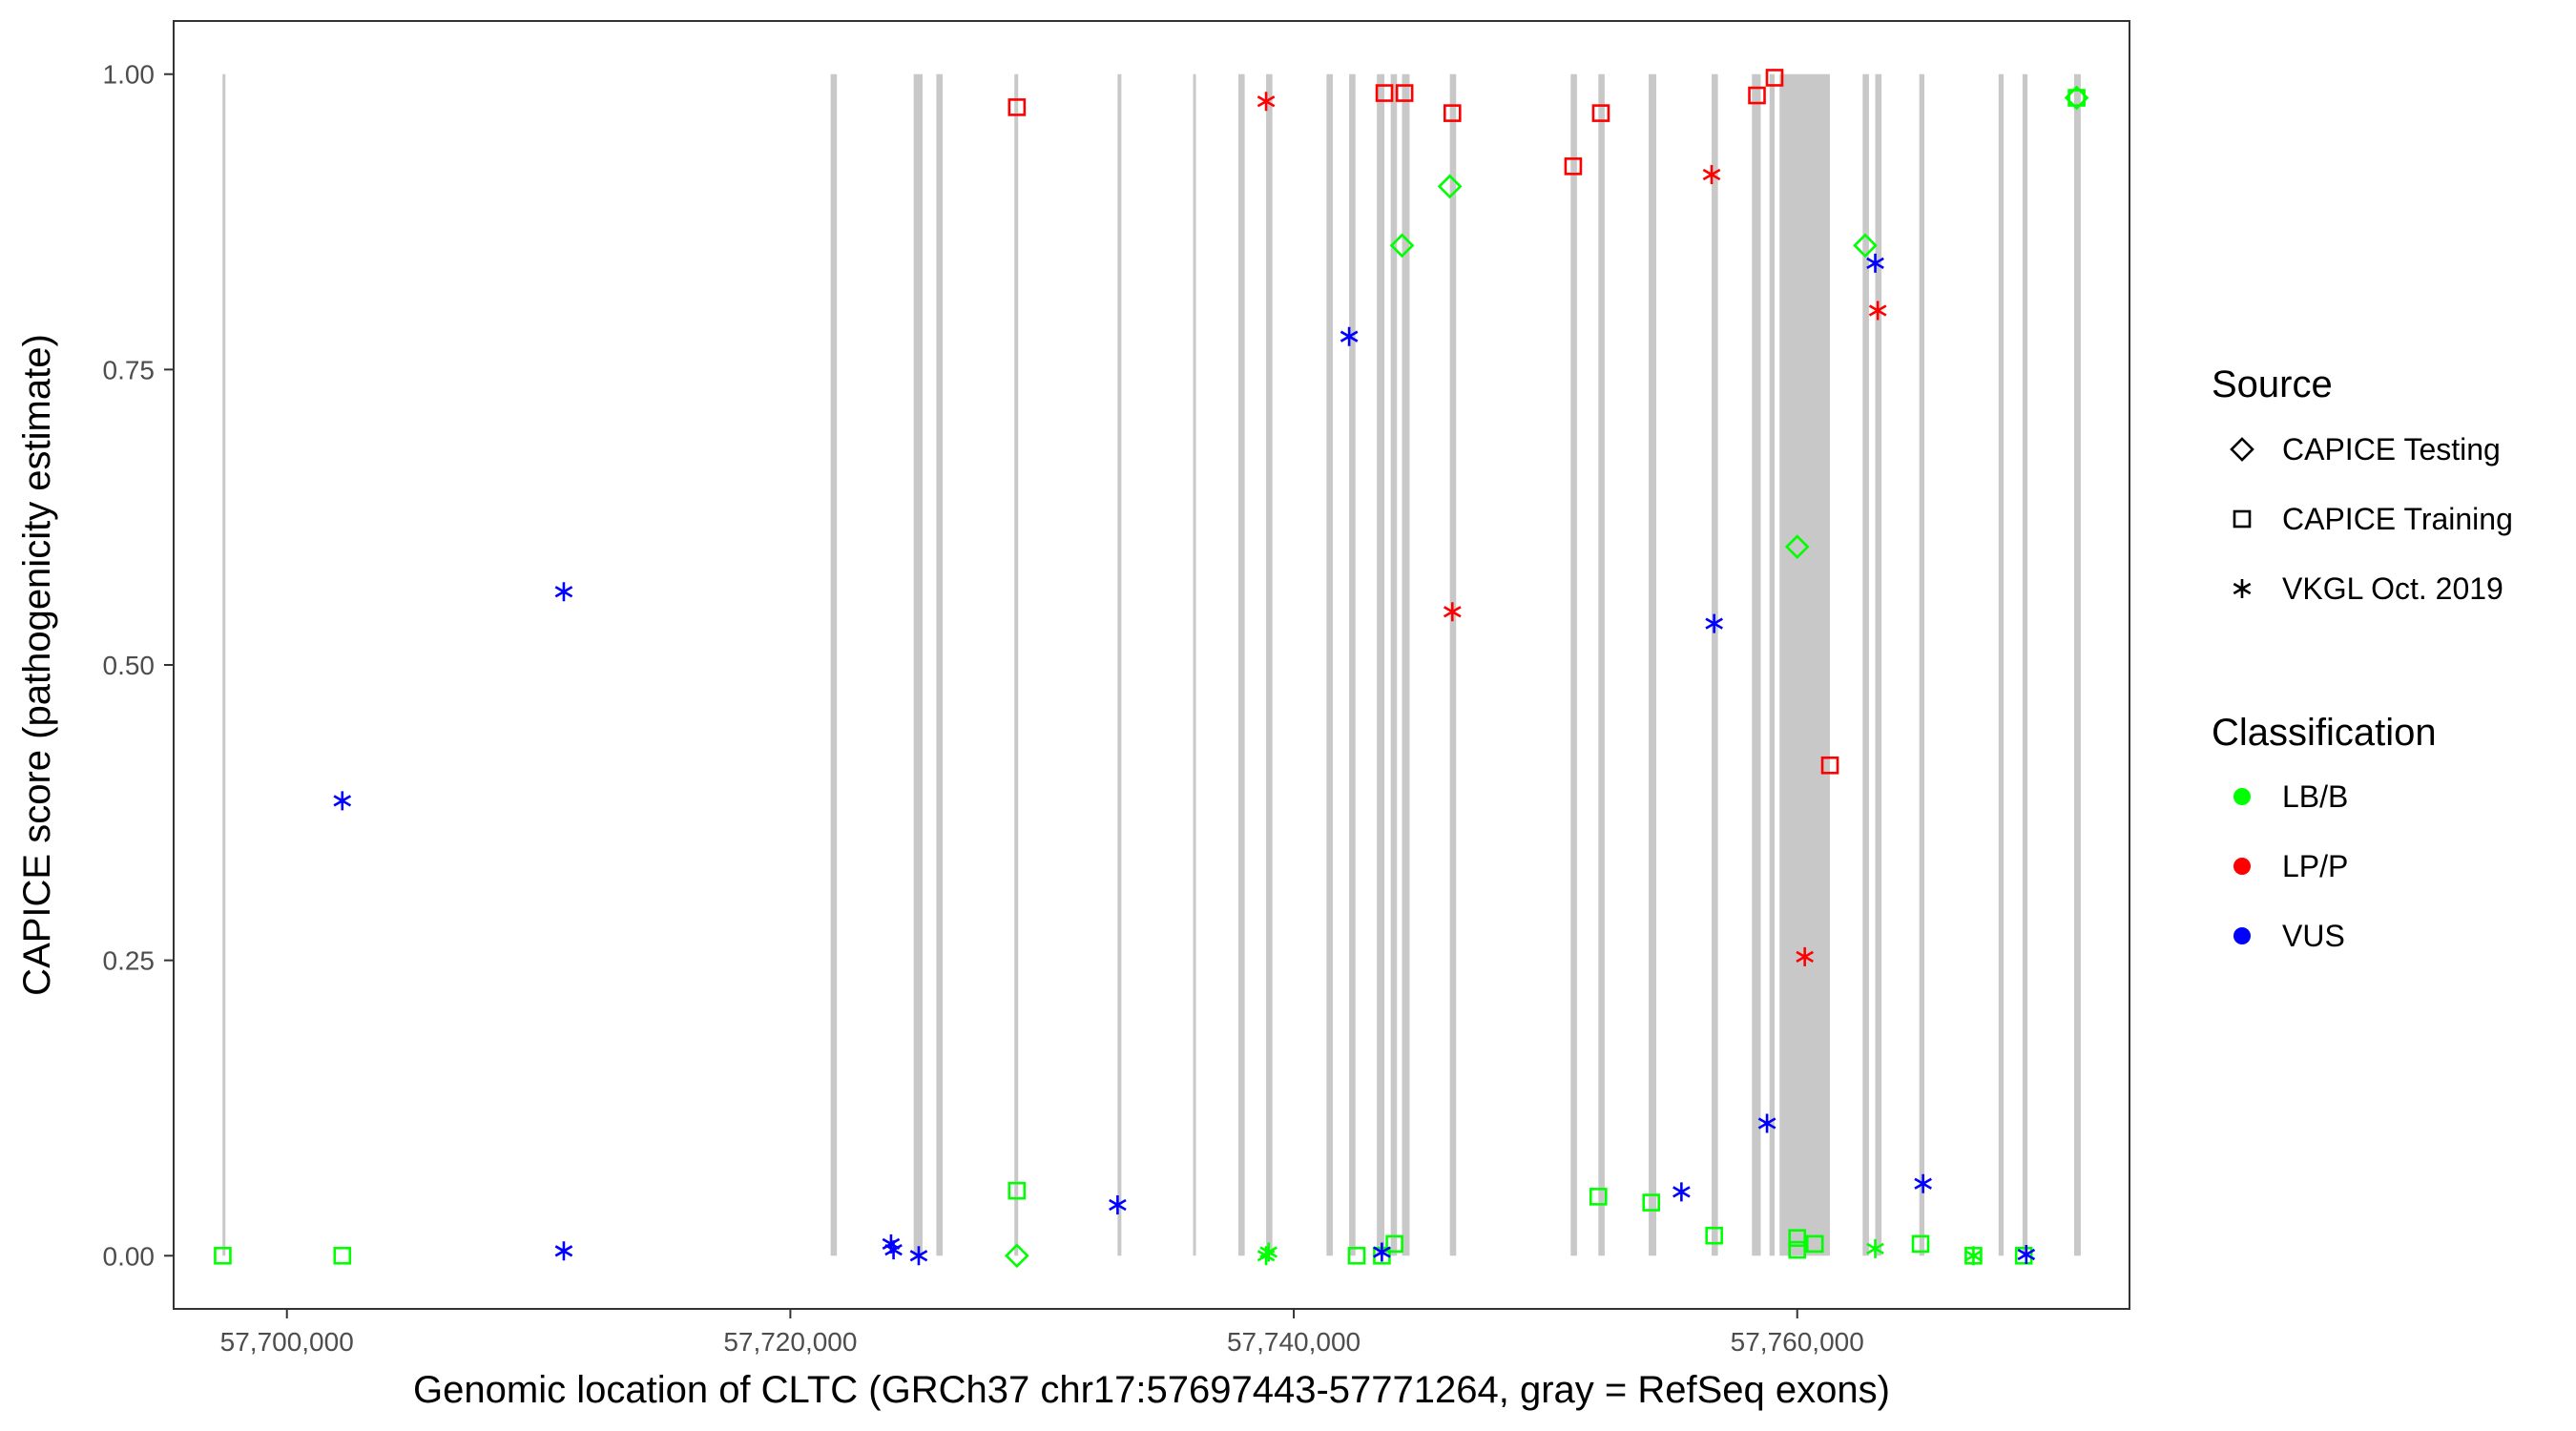 This screenshot has width=2576, height=1431. I want to click on legend-label: LP/P, so click(2315, 866).